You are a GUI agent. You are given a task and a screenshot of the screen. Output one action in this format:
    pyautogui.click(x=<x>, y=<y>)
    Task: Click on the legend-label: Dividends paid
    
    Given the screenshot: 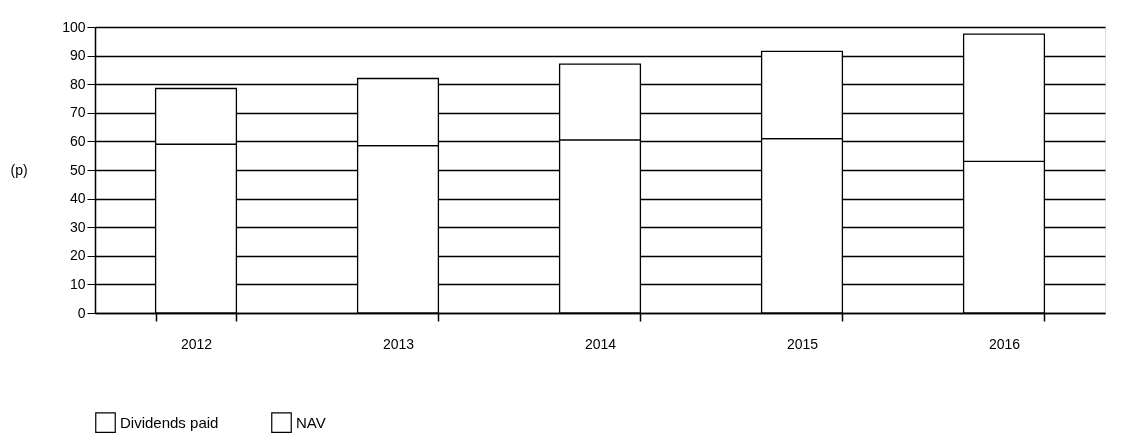 What is the action you would take?
    pyautogui.click(x=169, y=422)
    